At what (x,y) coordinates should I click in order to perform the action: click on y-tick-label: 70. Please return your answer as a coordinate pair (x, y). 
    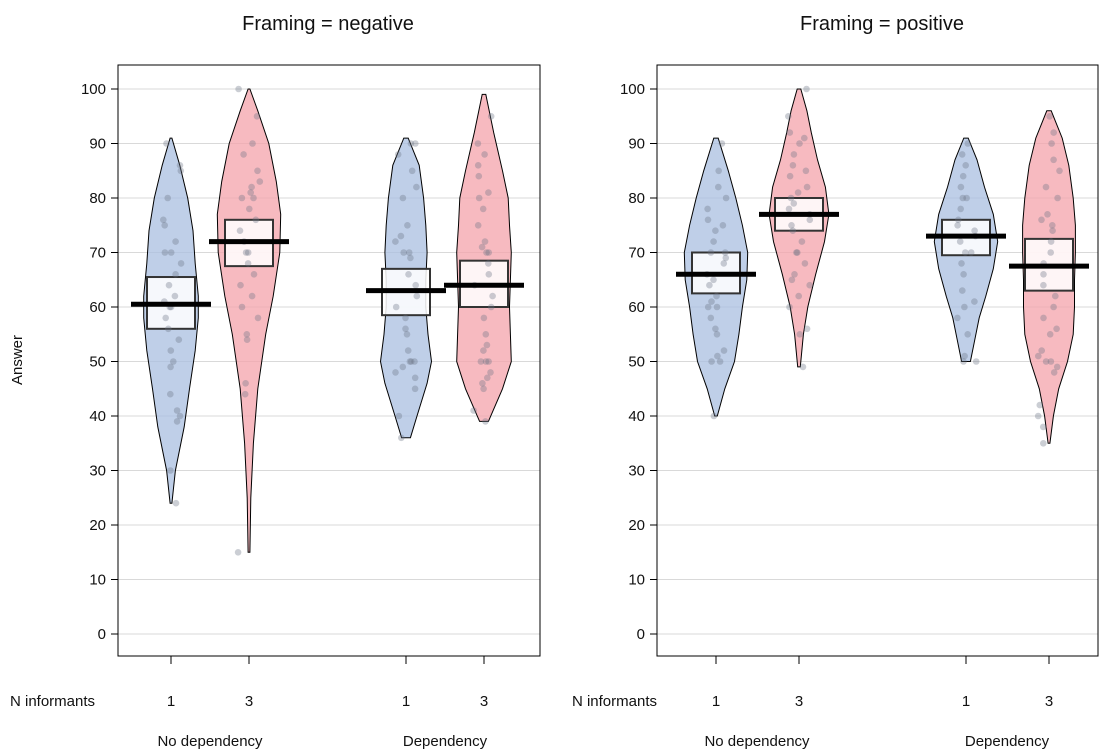
    Looking at the image, I should click on (636, 253).